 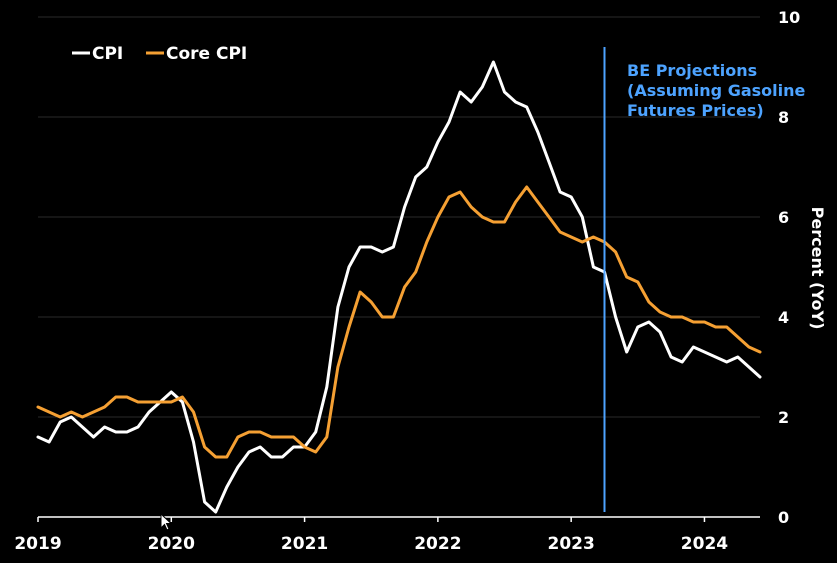 What do you see at coordinates (304, 544) in the screenshot?
I see `x-tick-label: 2021` at bounding box center [304, 544].